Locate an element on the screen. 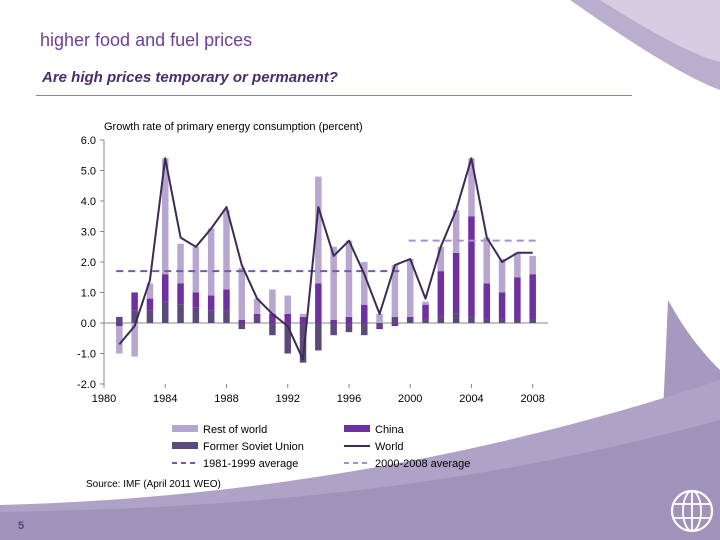  y-tick-label: 1.0 is located at coordinates (88, 294).